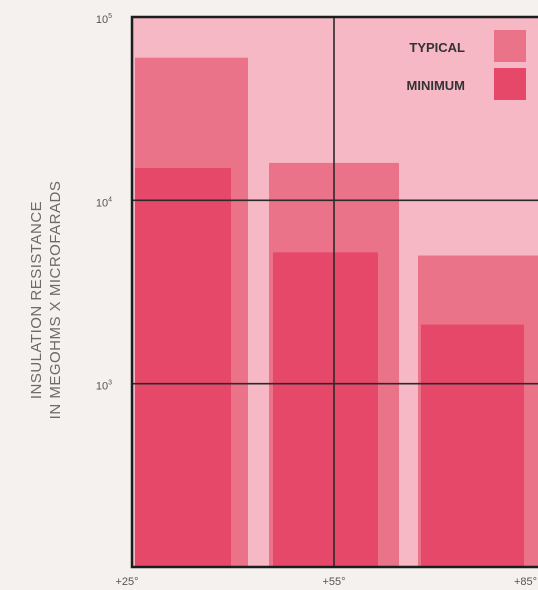 Image resolution: width=538 pixels, height=590 pixels. Describe the element at coordinates (510, 46) in the screenshot. I see `legend-swatch-typical` at that location.